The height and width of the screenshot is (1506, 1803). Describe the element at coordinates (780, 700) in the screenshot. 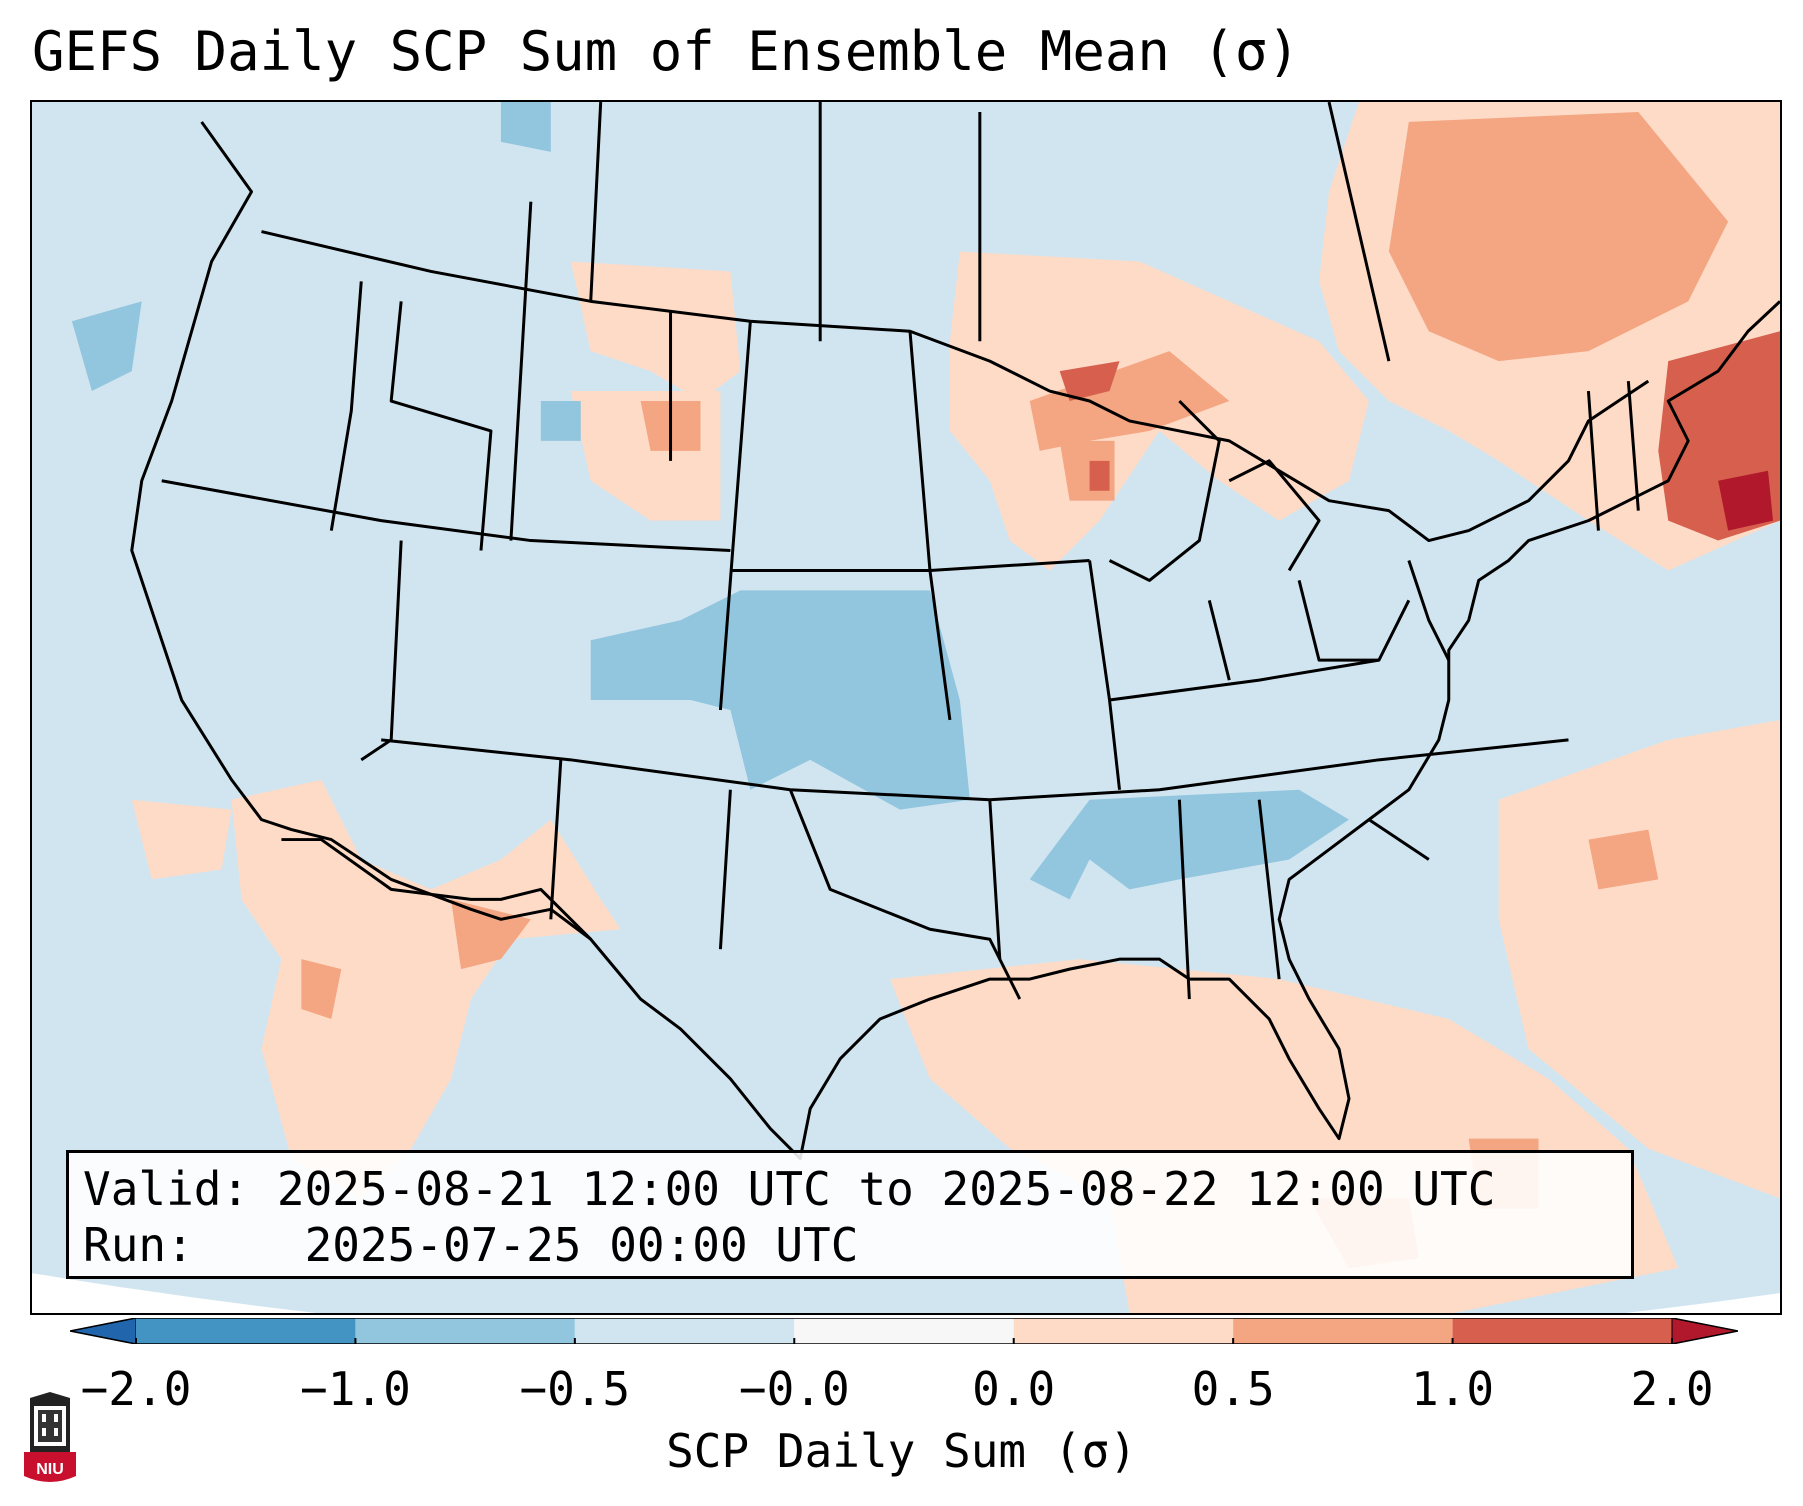

I see `anomaly-patch-central-plains` at that location.